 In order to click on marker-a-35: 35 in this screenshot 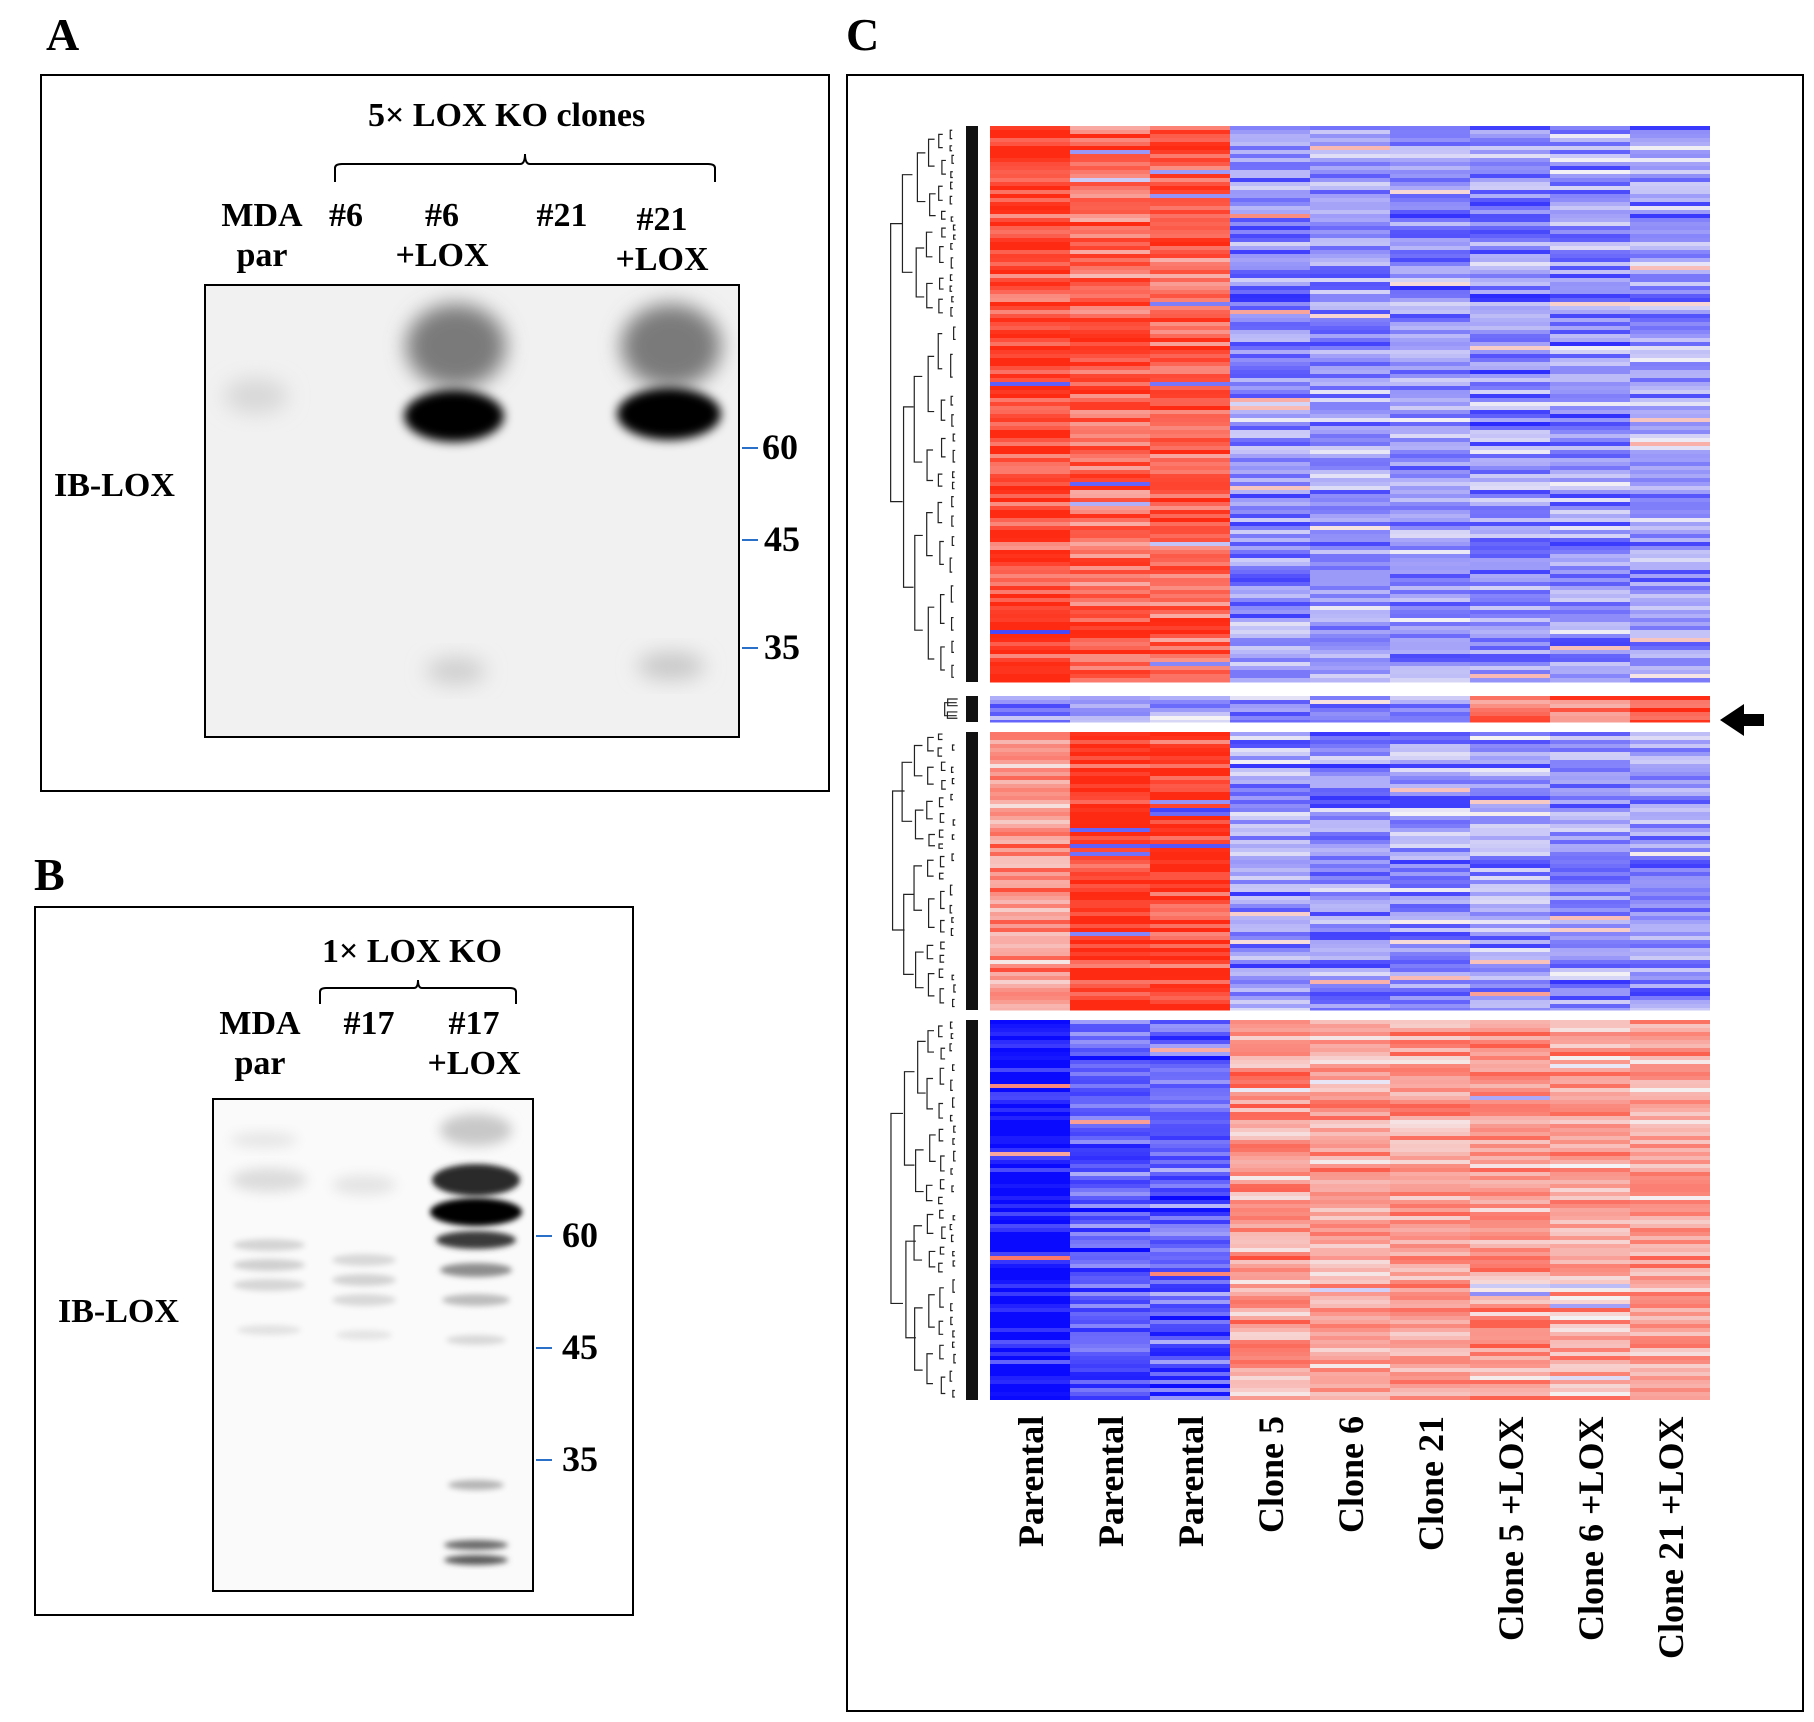, I will do `click(782, 647)`.